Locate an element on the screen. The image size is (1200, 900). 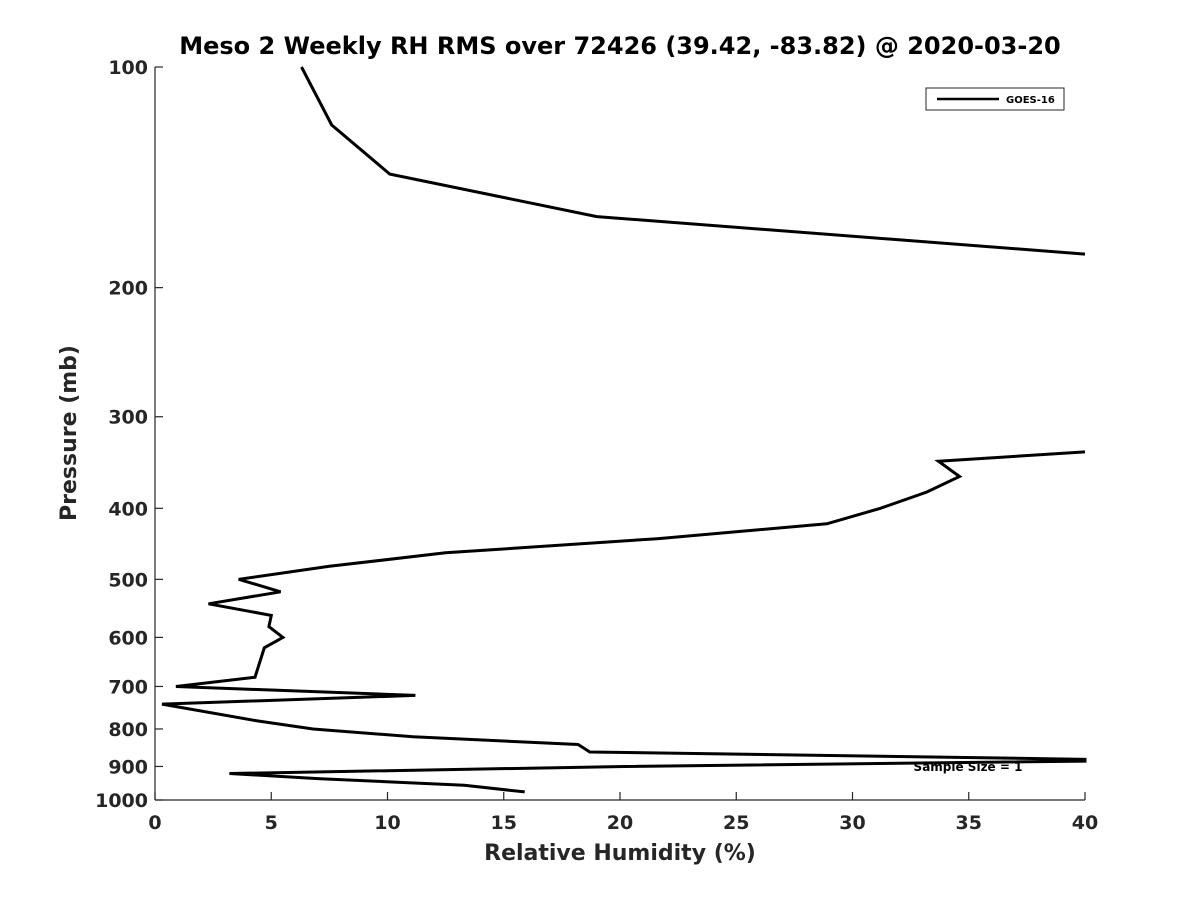
x-tick-label-25: 25 is located at coordinates (736, 823).